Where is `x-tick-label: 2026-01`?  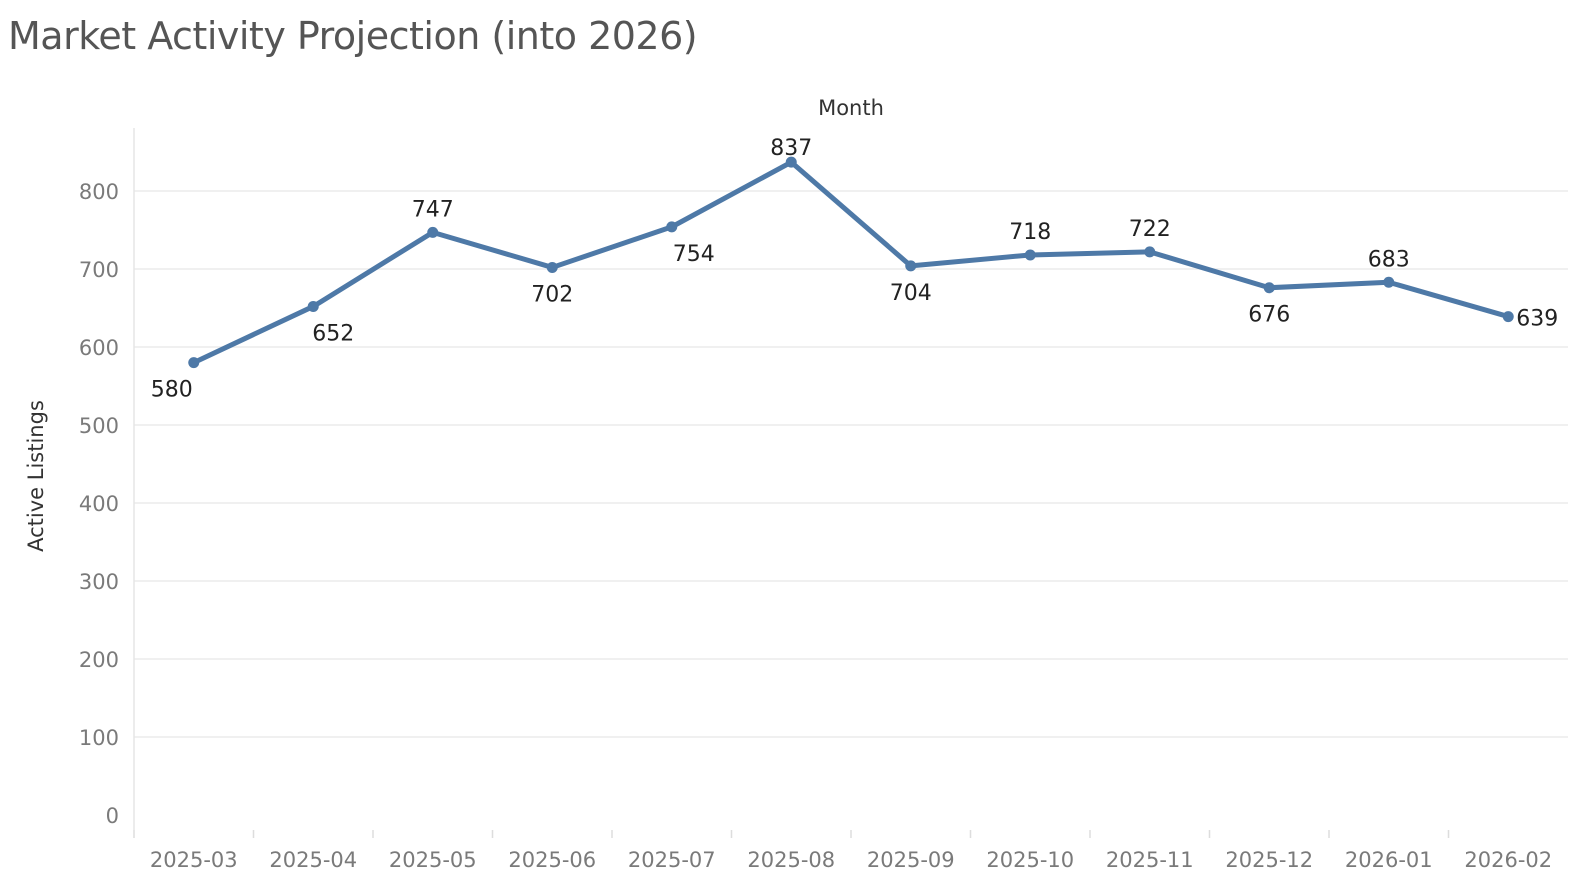 x-tick-label: 2026-01 is located at coordinates (1389, 860).